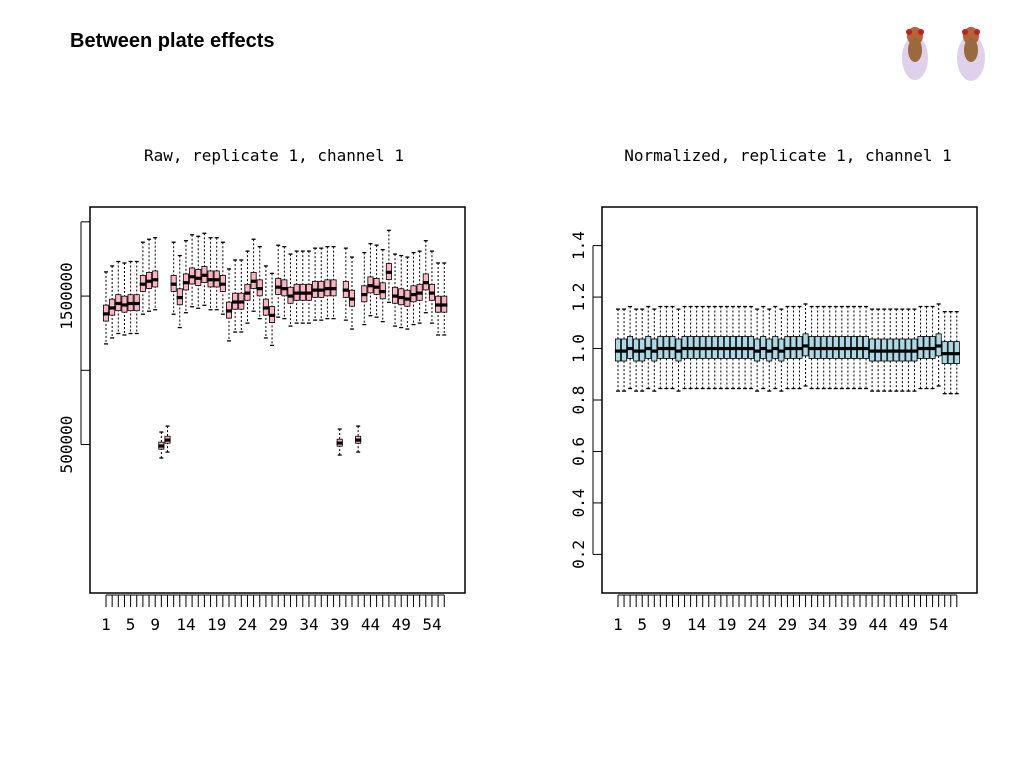 The image size is (1024, 768). I want to click on boxplot-series, so click(275, 344).